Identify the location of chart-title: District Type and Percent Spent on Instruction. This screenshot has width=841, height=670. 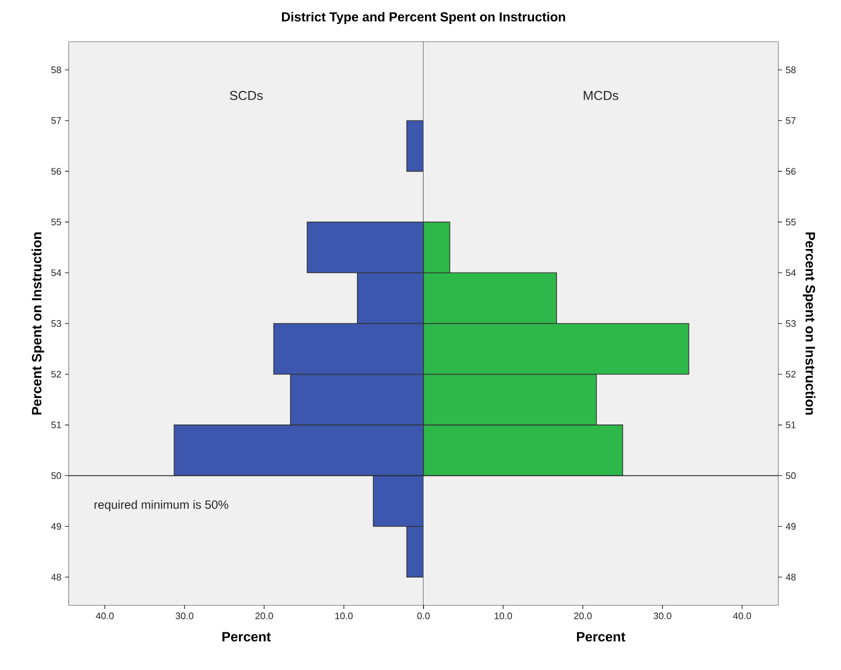
(424, 18).